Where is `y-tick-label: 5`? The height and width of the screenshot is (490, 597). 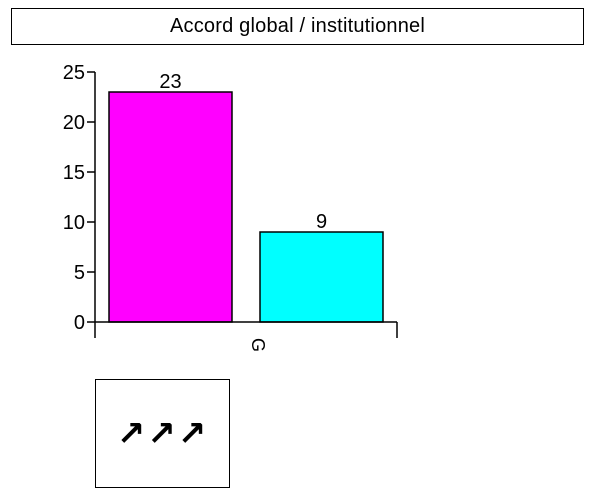
y-tick-label: 5 is located at coordinates (79, 273).